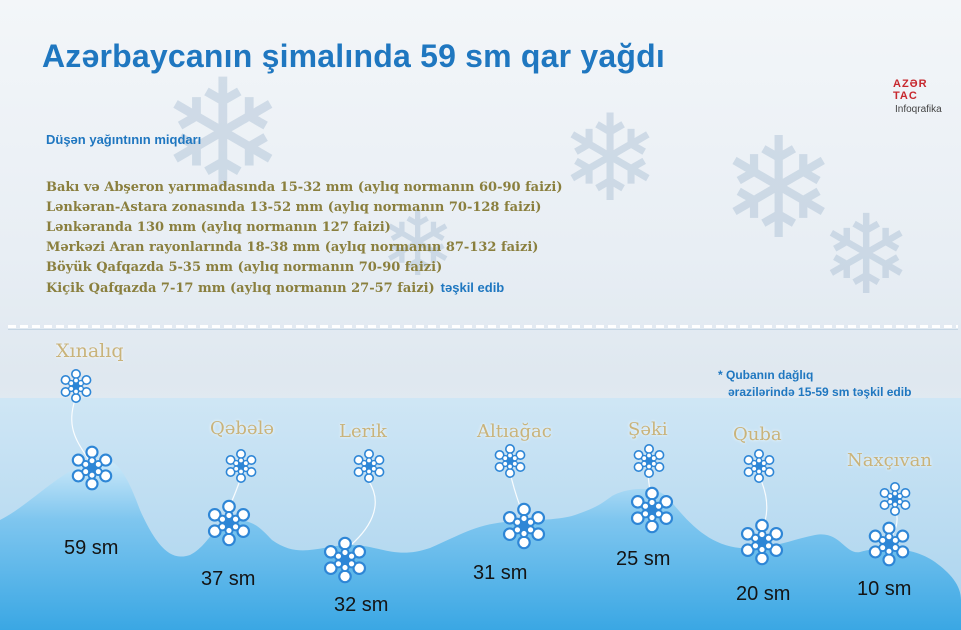 The width and height of the screenshot is (961, 630). What do you see at coordinates (472, 287) in the screenshot?
I see `precipitation-suffix: təşkil edib` at bounding box center [472, 287].